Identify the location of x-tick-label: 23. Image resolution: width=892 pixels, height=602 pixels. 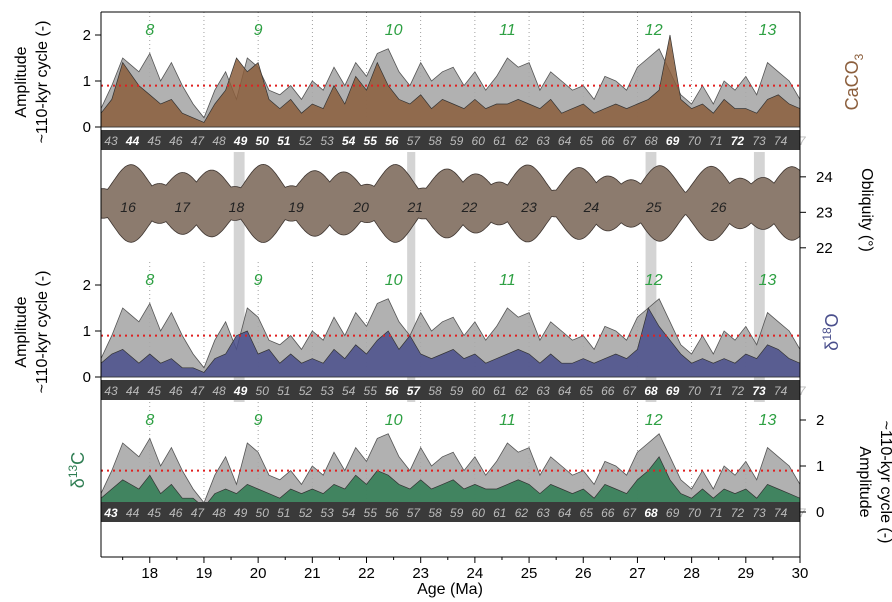
(420, 573).